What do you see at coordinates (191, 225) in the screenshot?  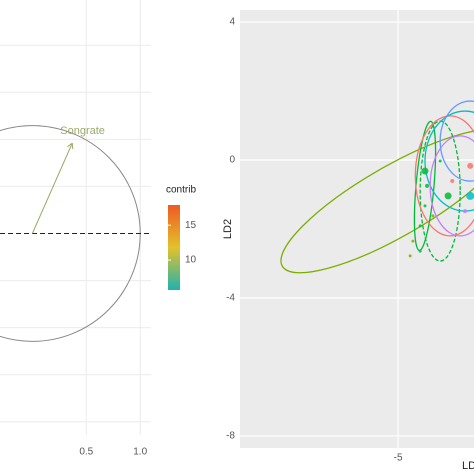 I see `legend-tick-label: 15` at bounding box center [191, 225].